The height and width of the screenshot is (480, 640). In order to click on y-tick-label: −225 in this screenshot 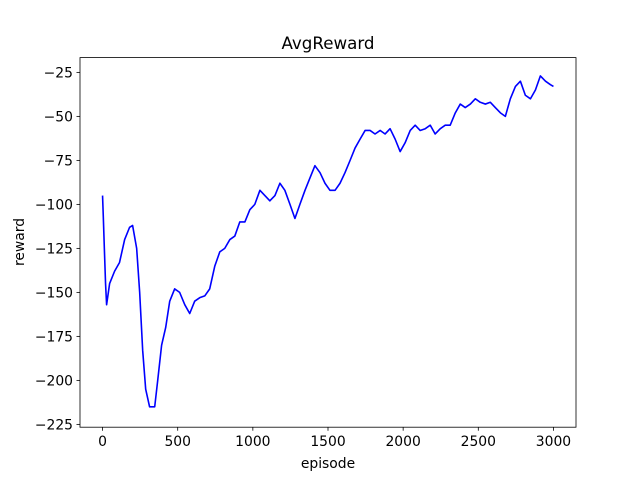, I will do `click(54, 425)`.